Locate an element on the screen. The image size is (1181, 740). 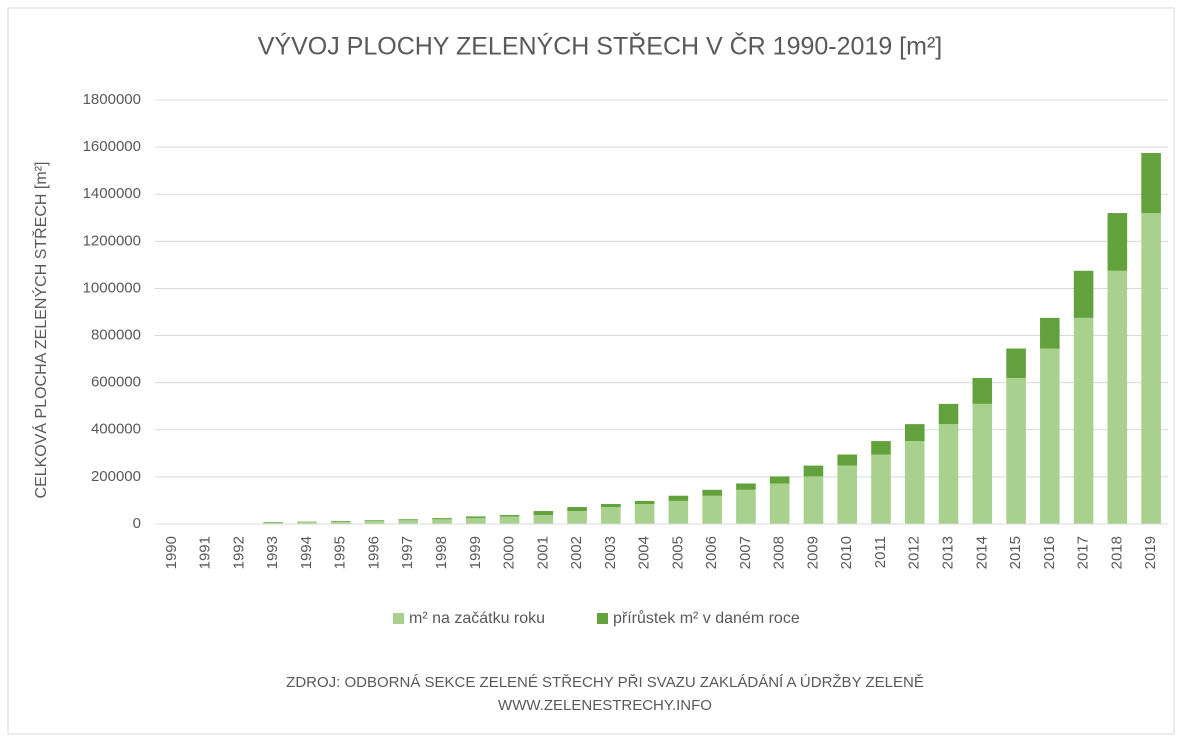
y-axis-label: CELKOVÁ PLOCHA ZELENÝCH STŘECH [m²] is located at coordinates (40, 330).